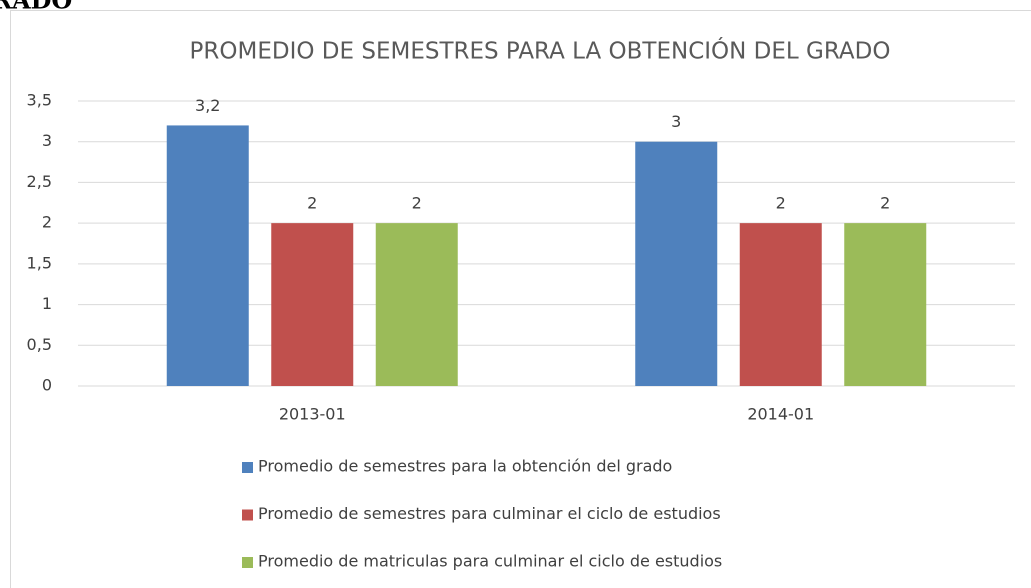 The width and height of the screenshot is (1031, 588). I want to click on y-tick-label: 3,5, so click(39, 100).